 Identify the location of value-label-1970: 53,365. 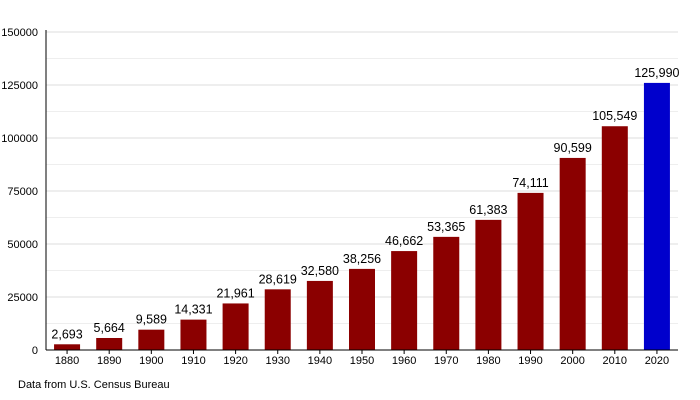
(446, 227).